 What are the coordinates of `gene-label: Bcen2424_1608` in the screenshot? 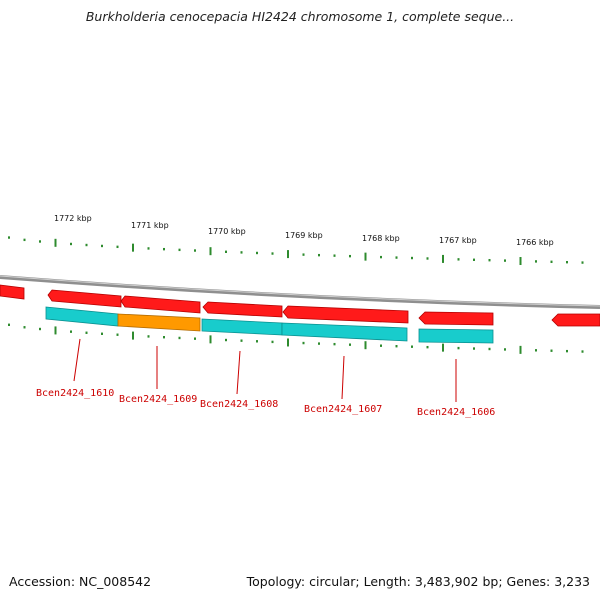 It's located at (239, 404).